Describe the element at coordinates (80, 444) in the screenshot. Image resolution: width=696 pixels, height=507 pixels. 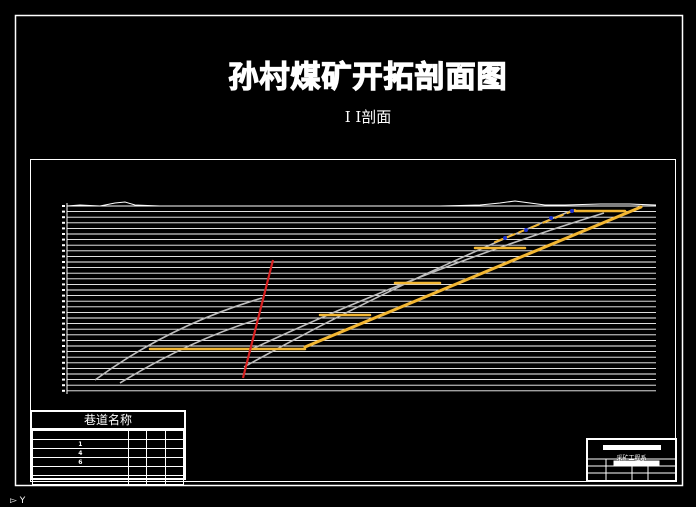
I see `legend-cell: 1` at that location.